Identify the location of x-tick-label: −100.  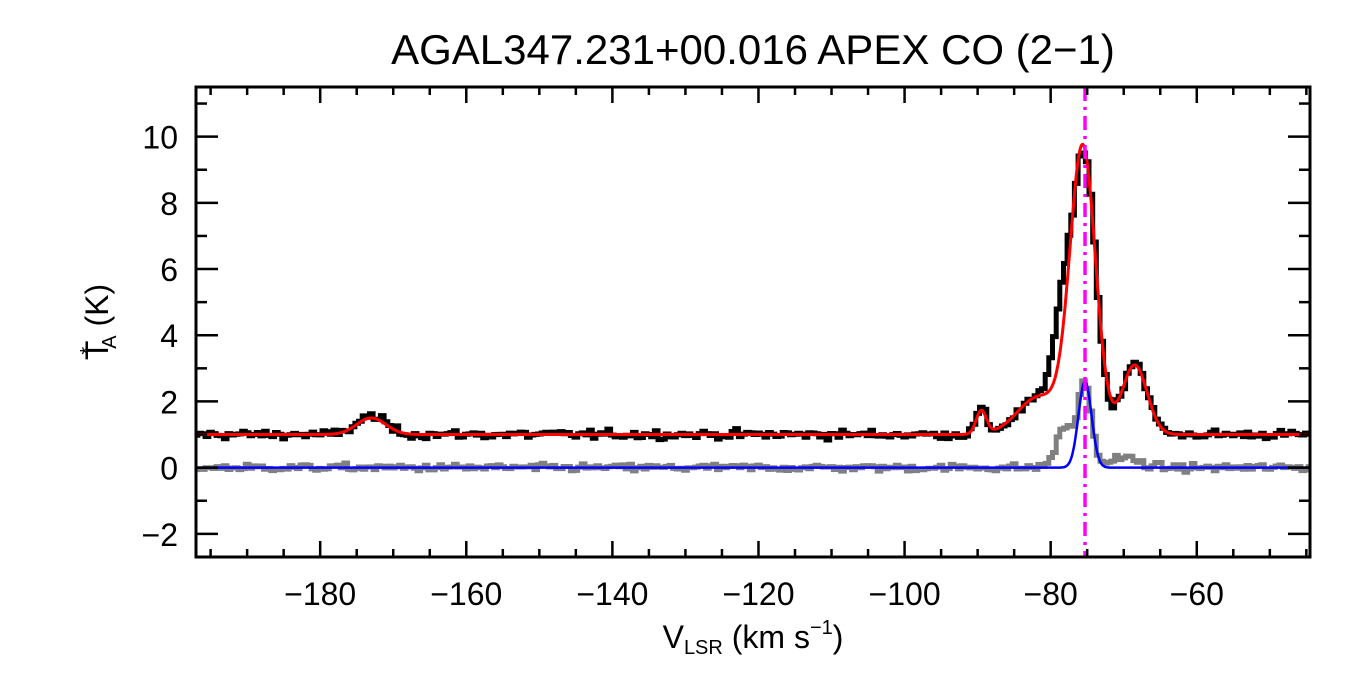
(905, 594).